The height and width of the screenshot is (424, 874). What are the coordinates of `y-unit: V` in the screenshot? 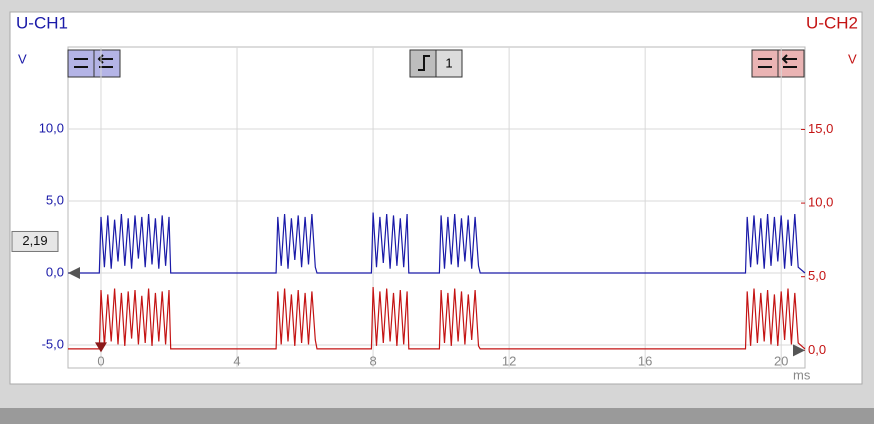 It's located at (22, 58).